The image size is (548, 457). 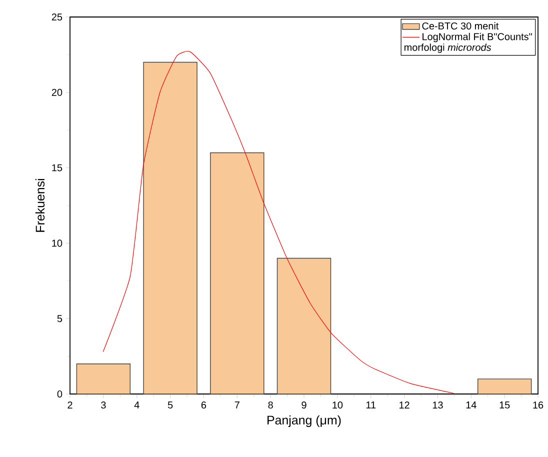 I want to click on y-tick-label: 25, so click(x=57, y=17).